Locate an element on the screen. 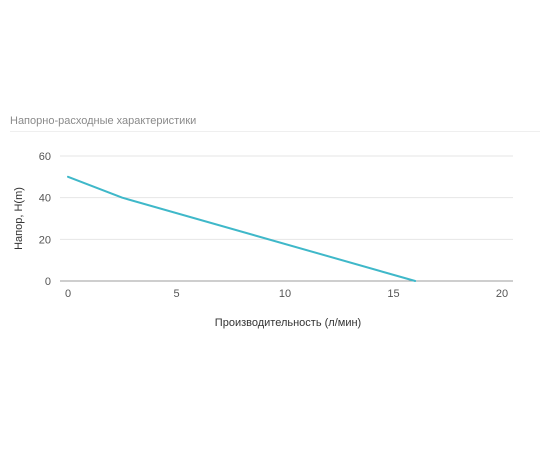 The height and width of the screenshot is (450, 550). y-tick-label: 60 is located at coordinates (45, 157).